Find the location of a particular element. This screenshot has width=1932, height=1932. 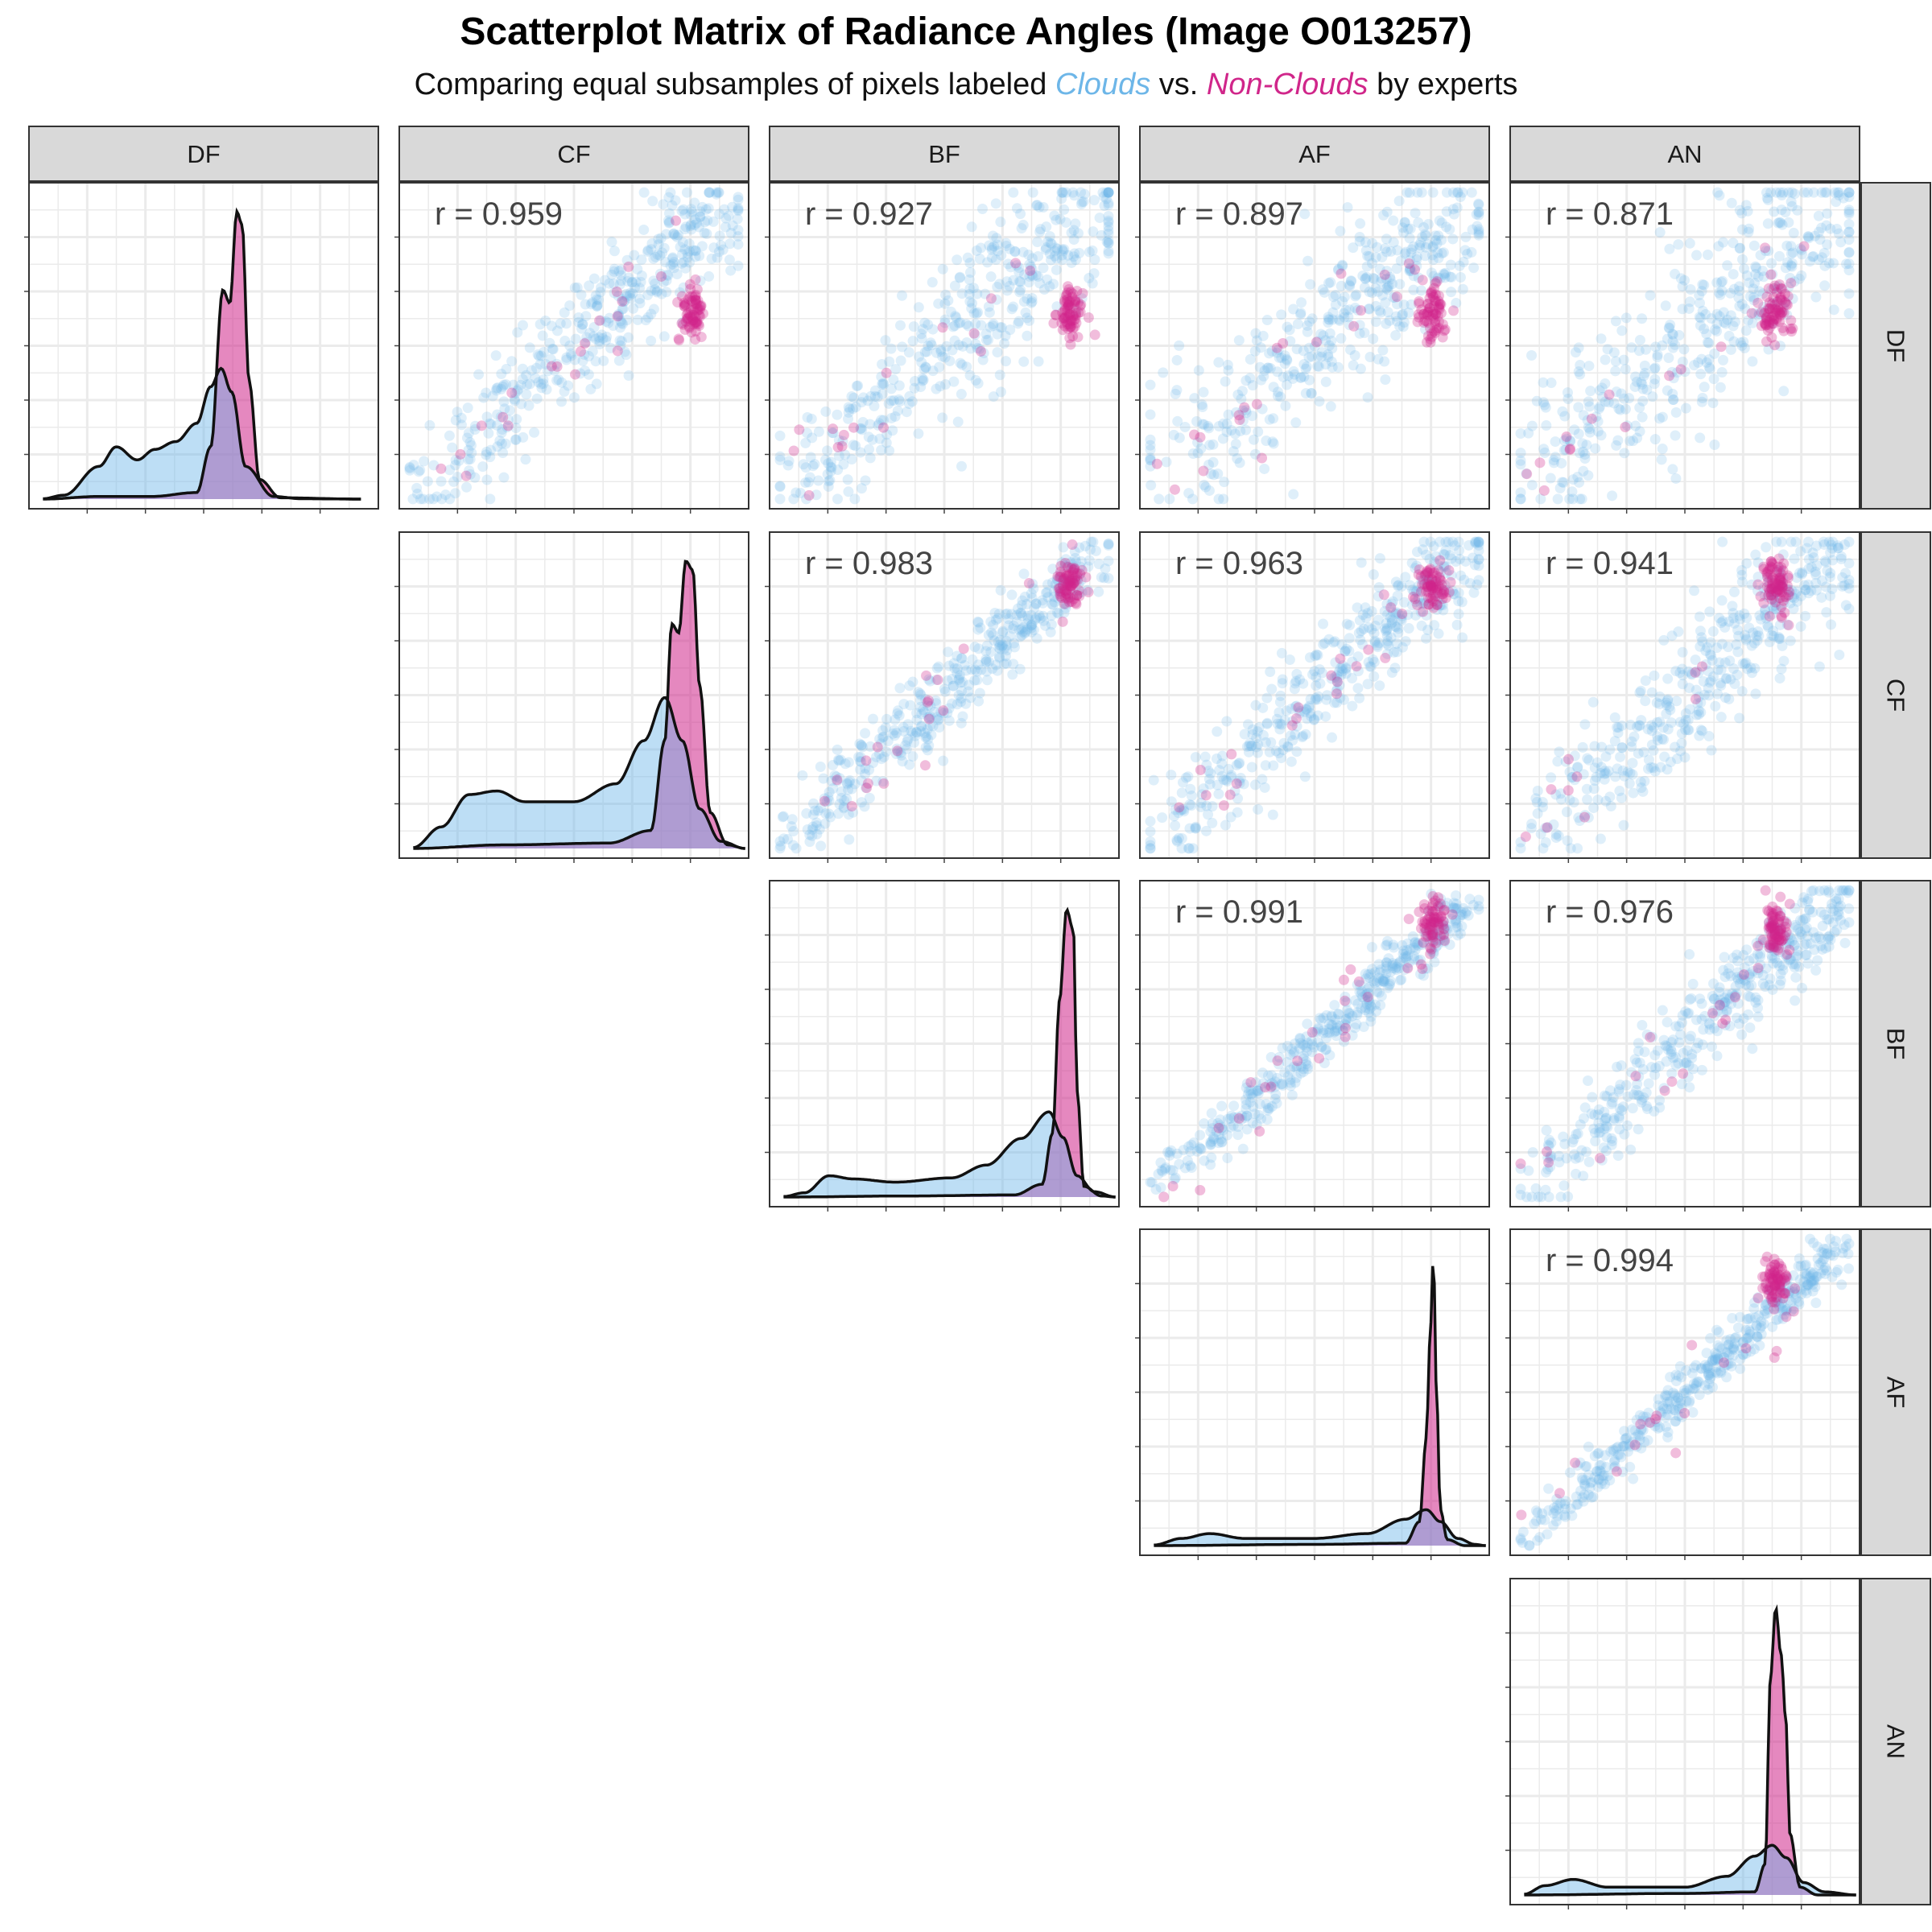

column-strip-label: CF is located at coordinates (573, 154).